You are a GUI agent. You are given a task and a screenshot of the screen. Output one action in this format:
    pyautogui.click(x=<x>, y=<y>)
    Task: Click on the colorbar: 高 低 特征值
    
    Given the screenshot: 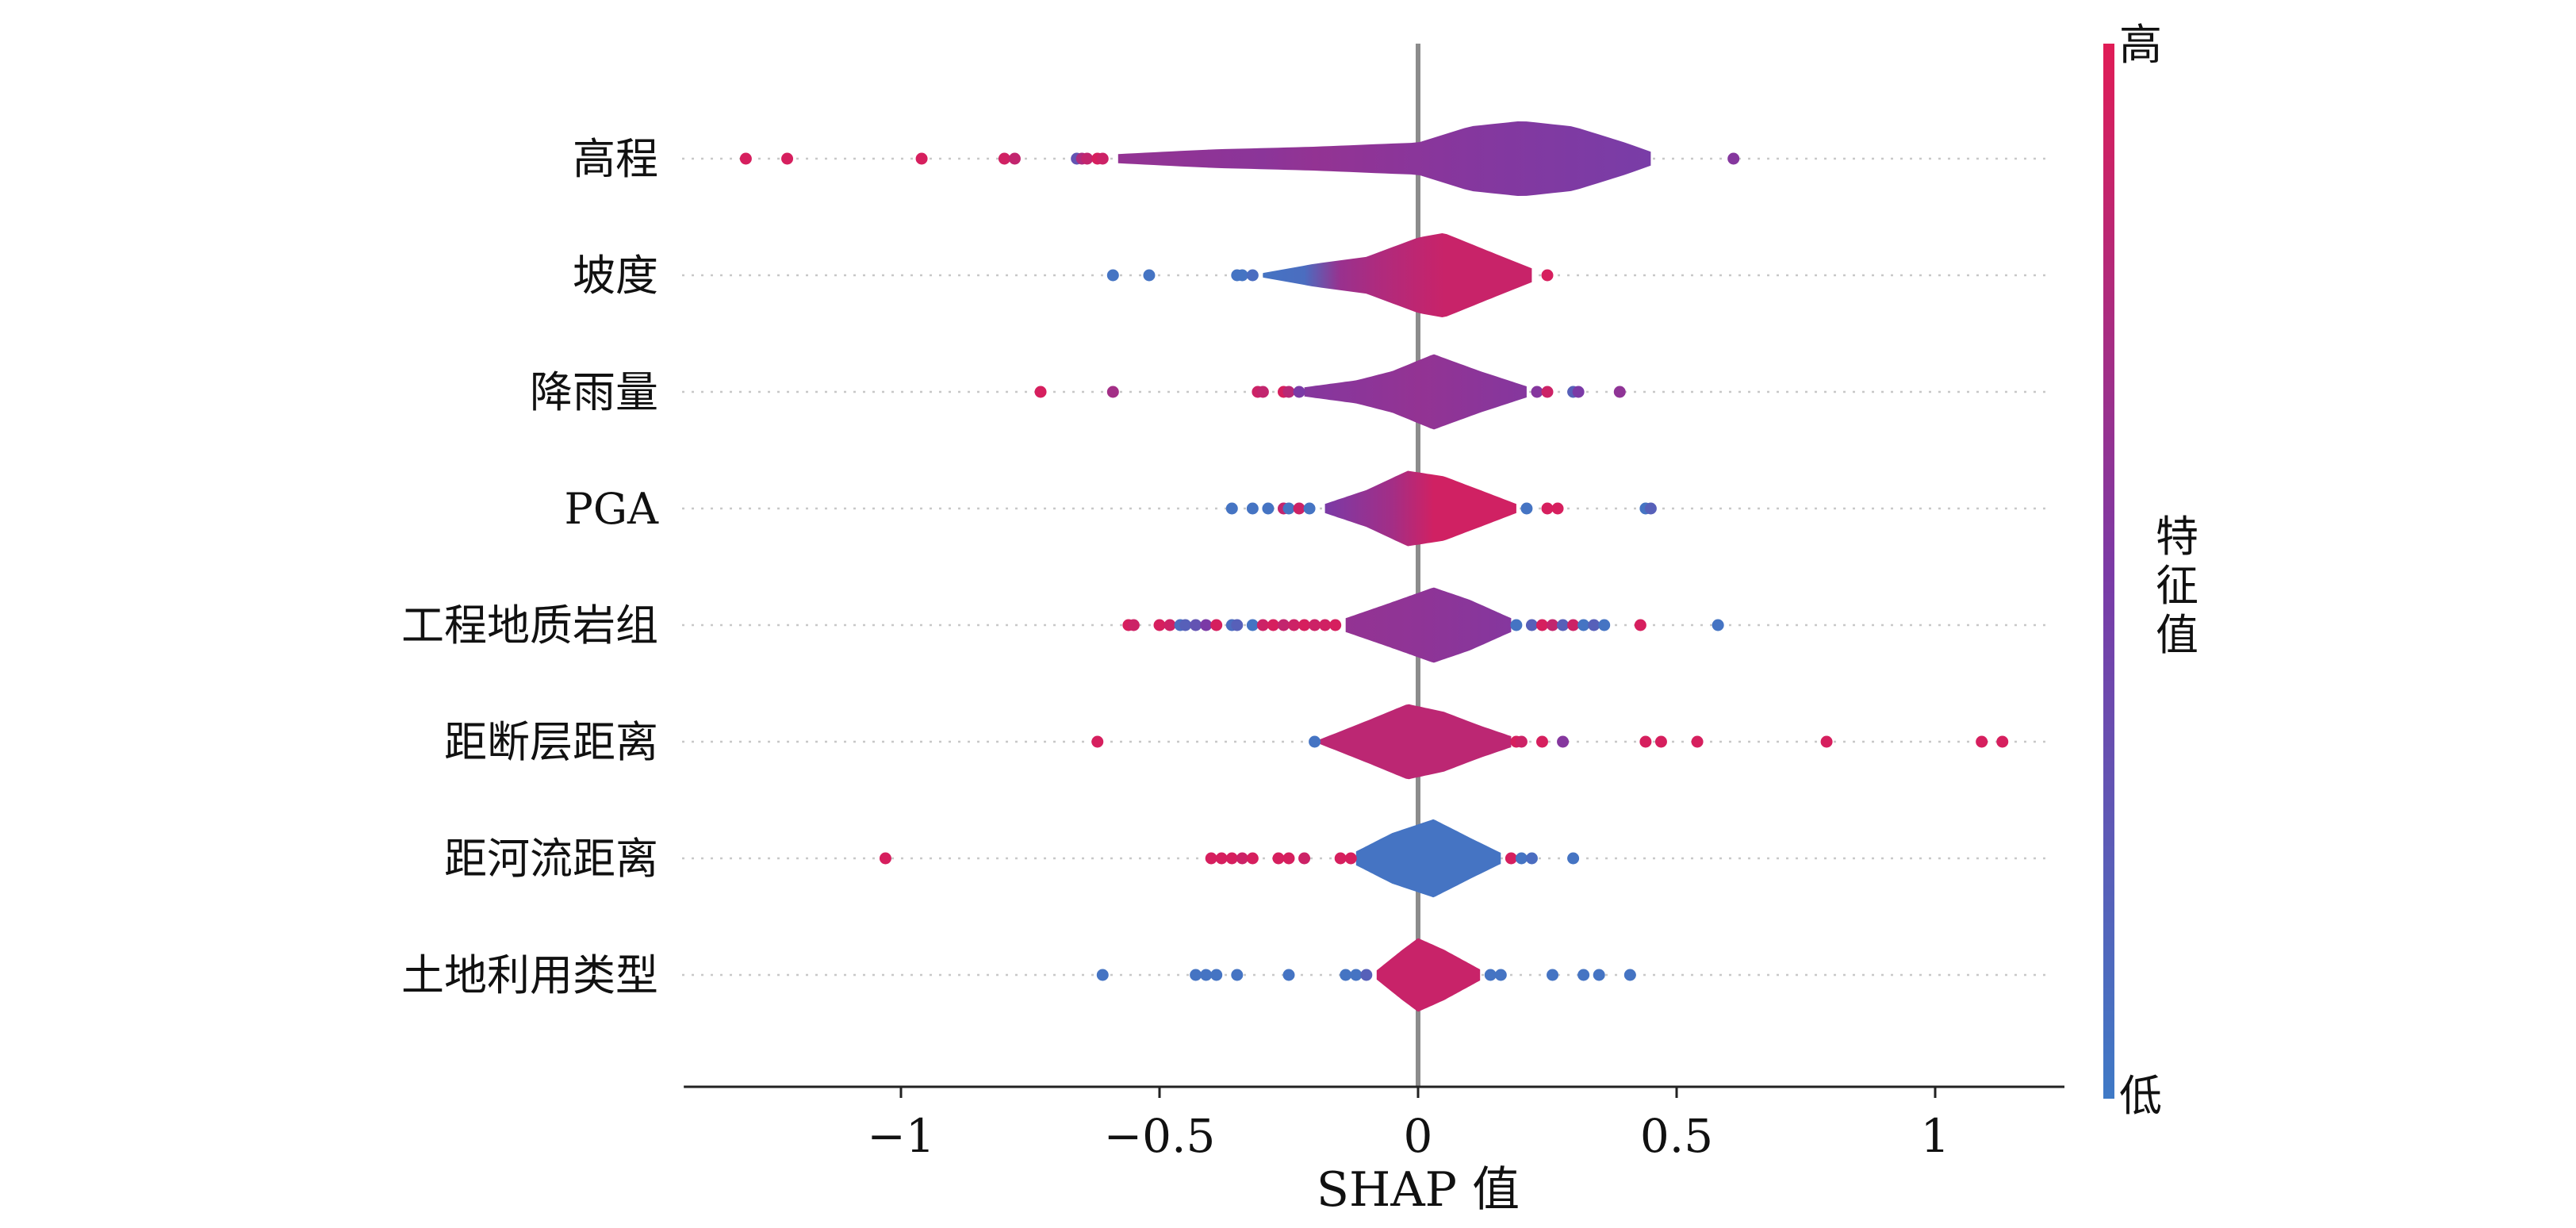 What is the action you would take?
    pyautogui.click(x=2150, y=570)
    